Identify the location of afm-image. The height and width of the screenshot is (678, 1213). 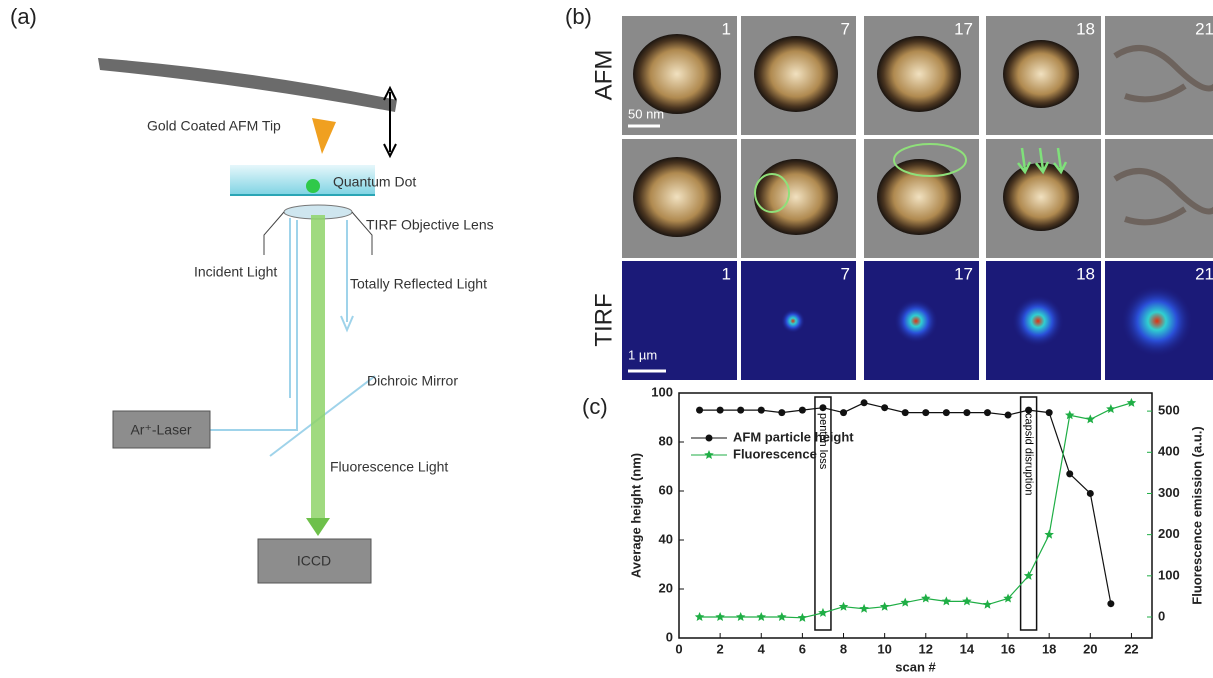
(1159, 75).